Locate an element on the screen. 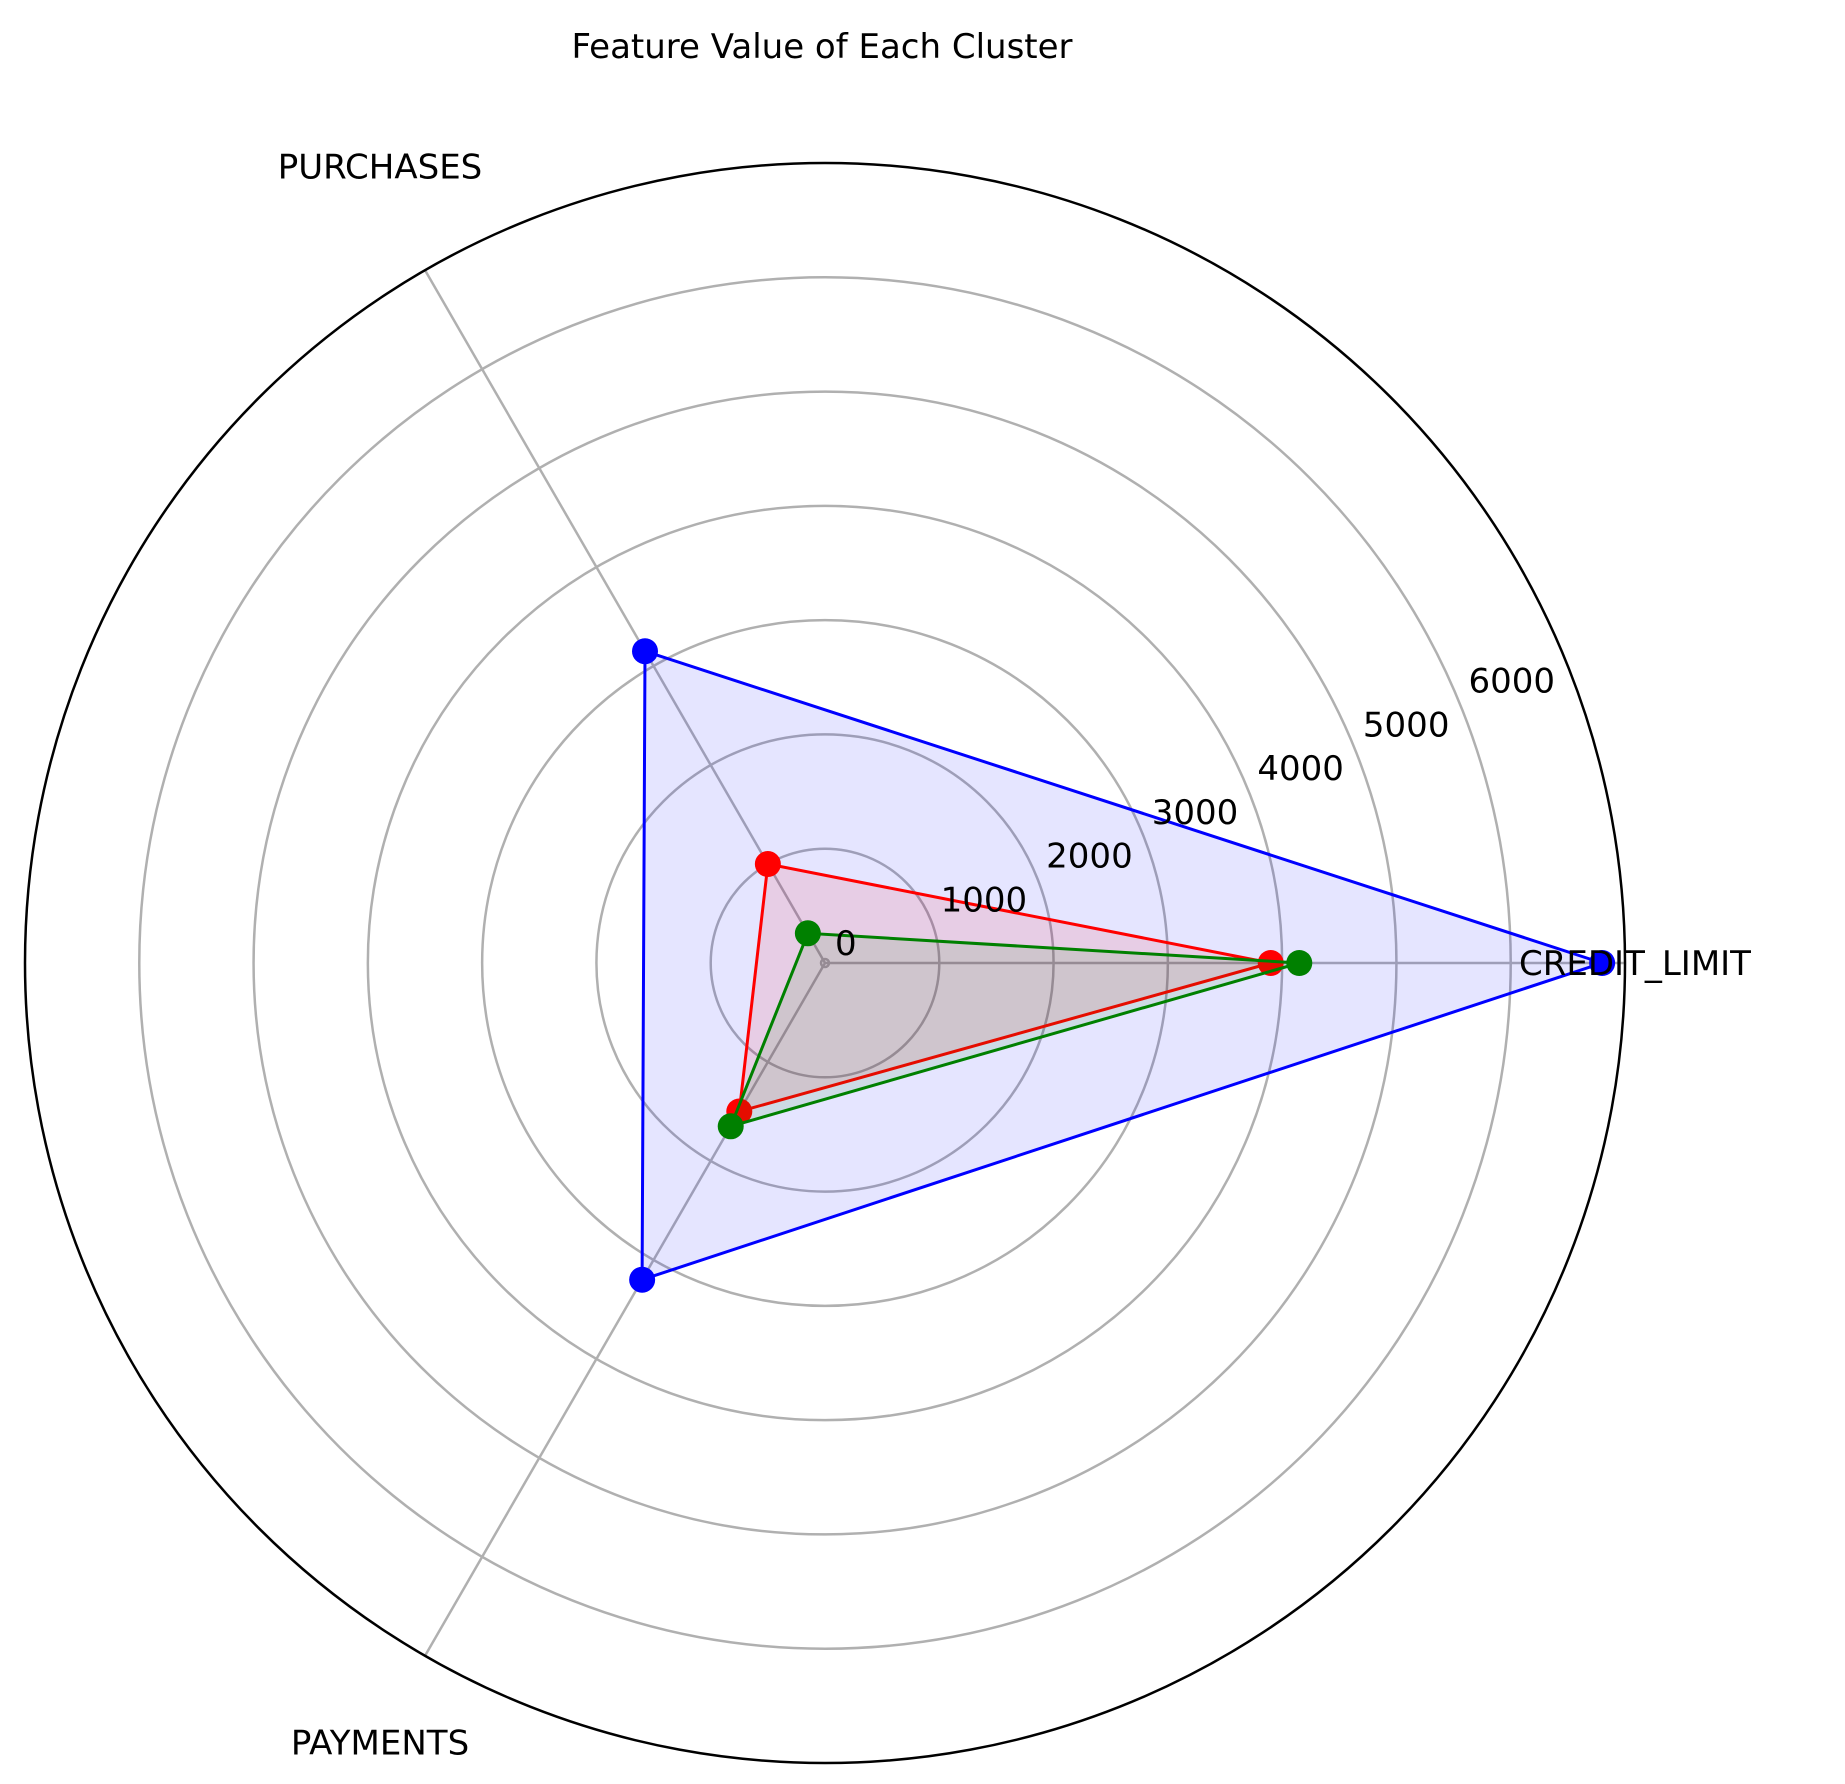  r-tick-label: 0 is located at coordinates (846, 944).